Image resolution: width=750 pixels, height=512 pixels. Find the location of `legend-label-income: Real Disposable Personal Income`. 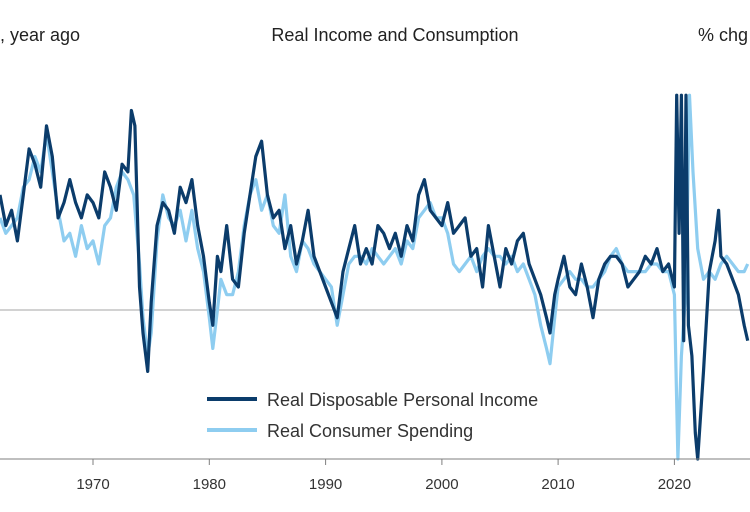

legend-label-income: Real Disposable Personal Income is located at coordinates (402, 400).